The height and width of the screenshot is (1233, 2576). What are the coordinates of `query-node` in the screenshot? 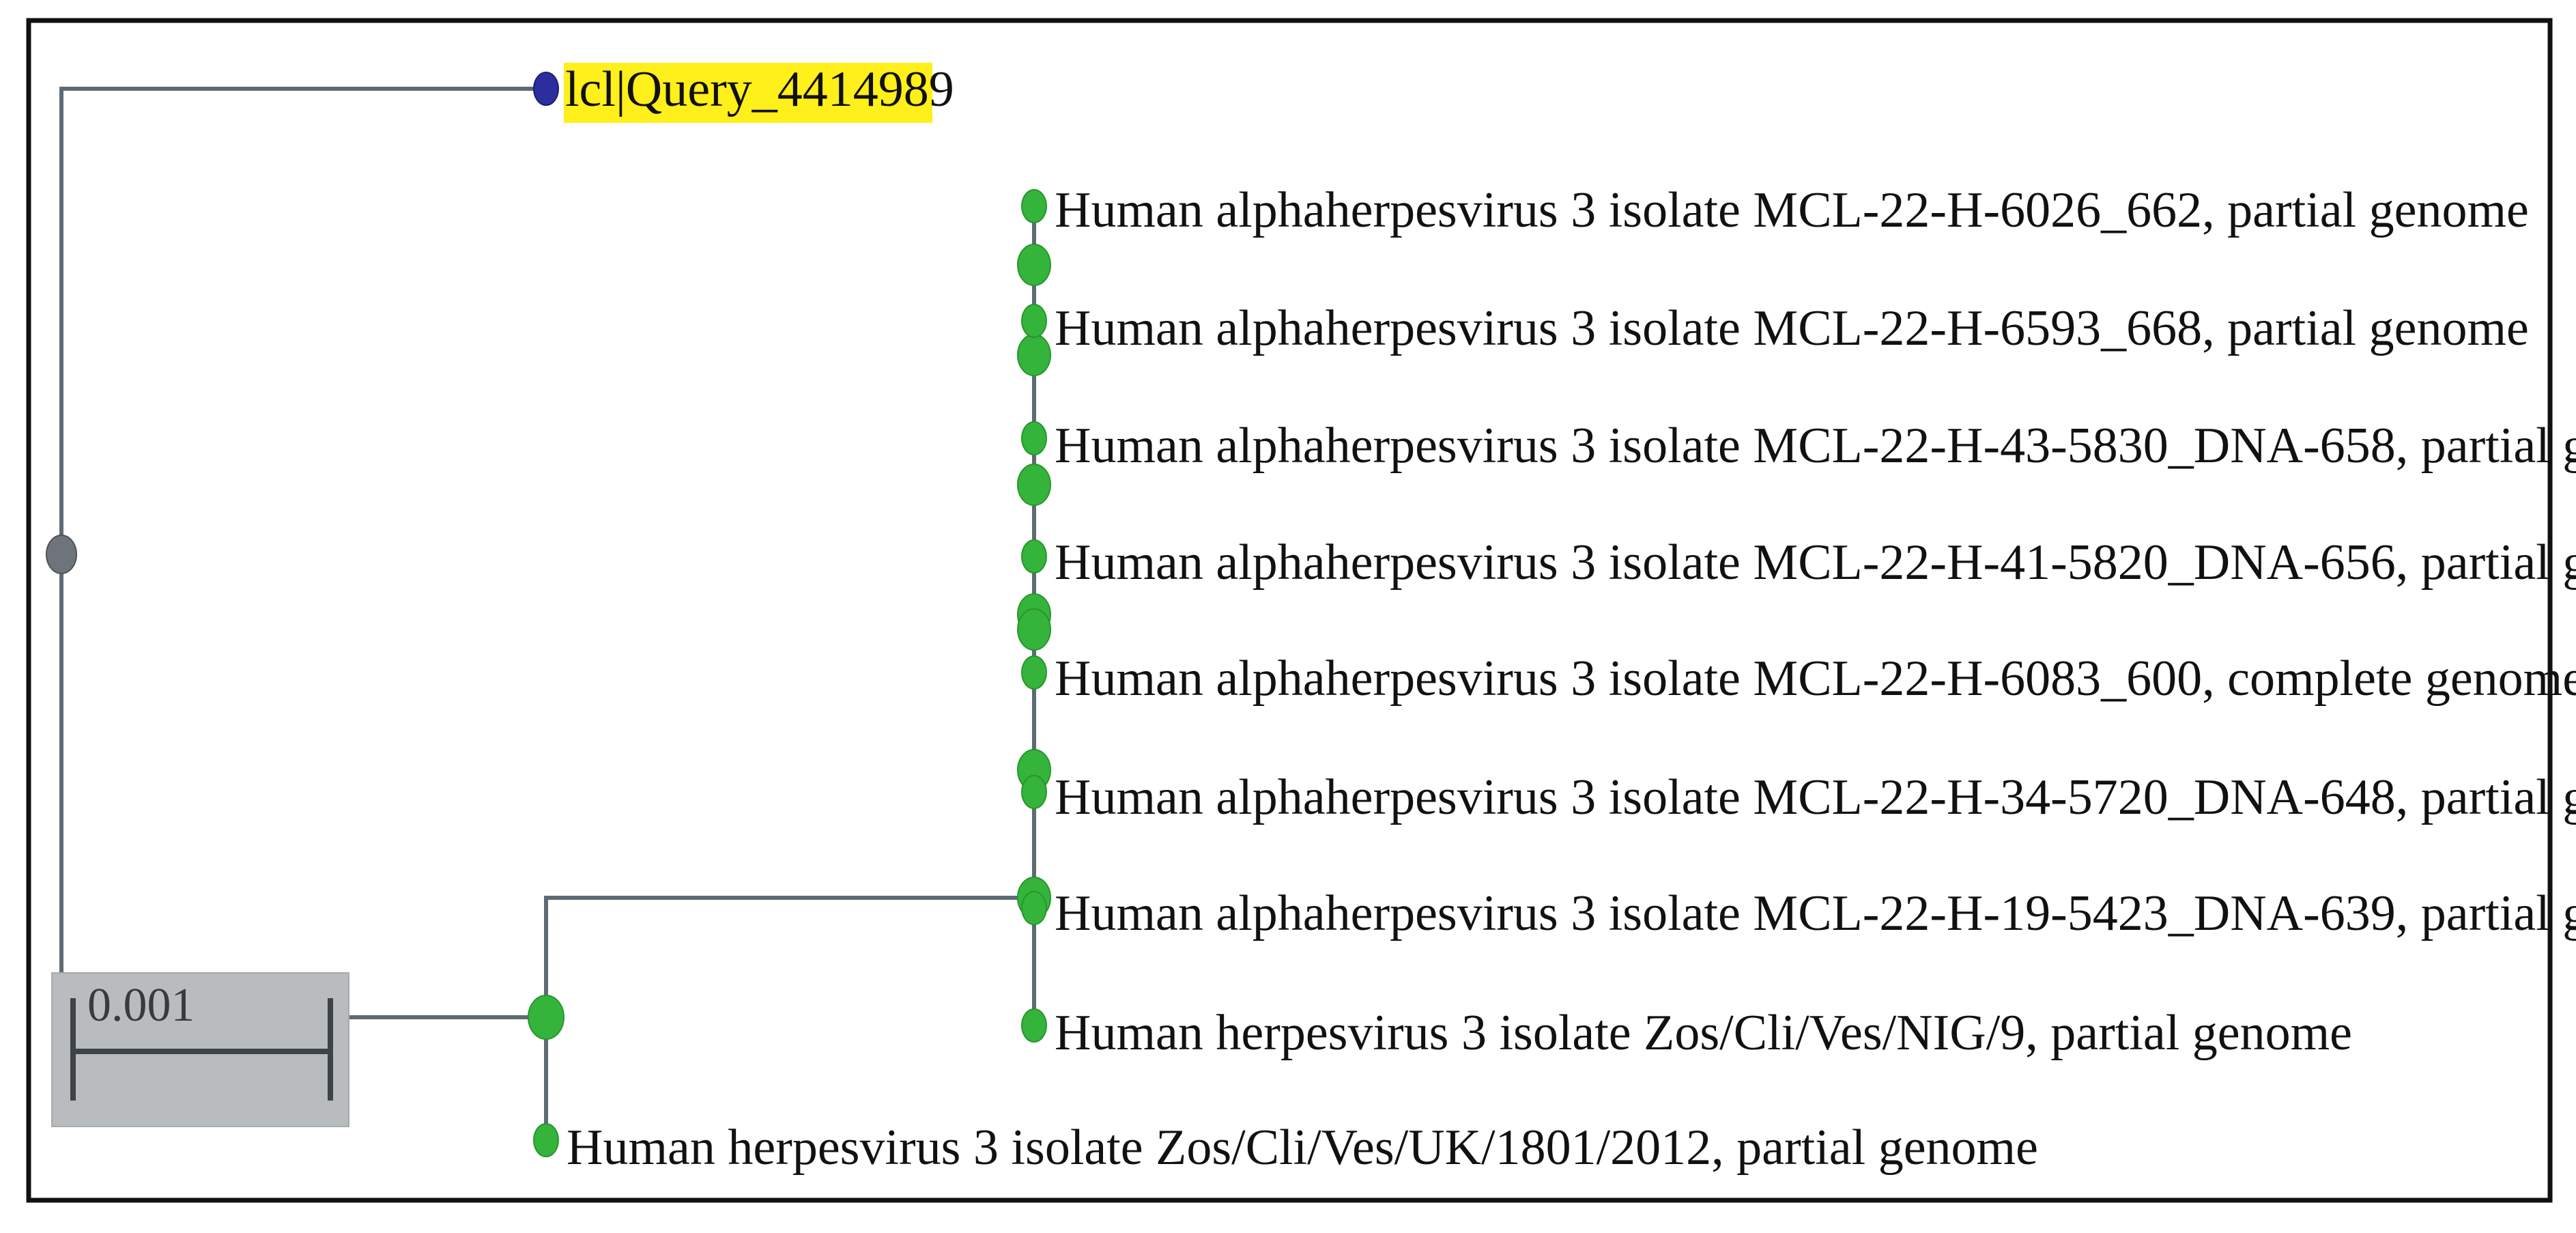 It's located at (546, 89).